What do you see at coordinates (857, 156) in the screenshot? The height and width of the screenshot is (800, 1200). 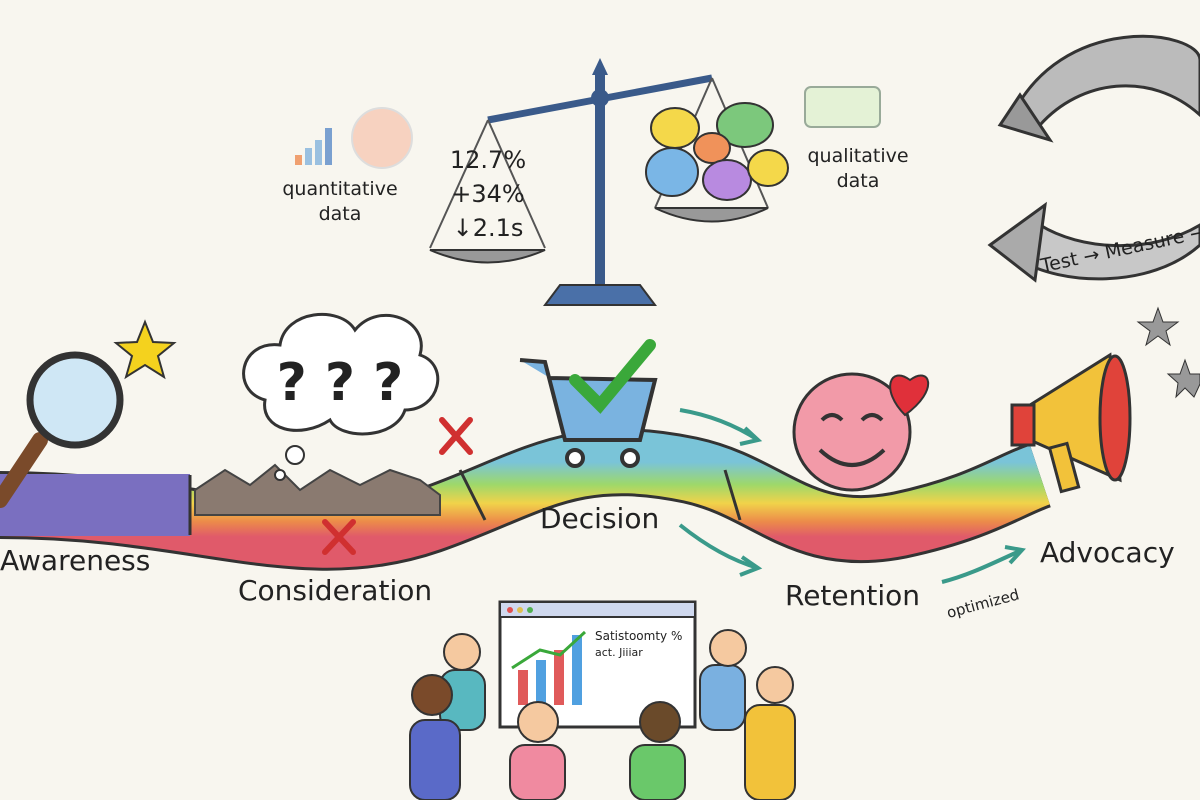 I see `qualitative-label: qualitative` at bounding box center [857, 156].